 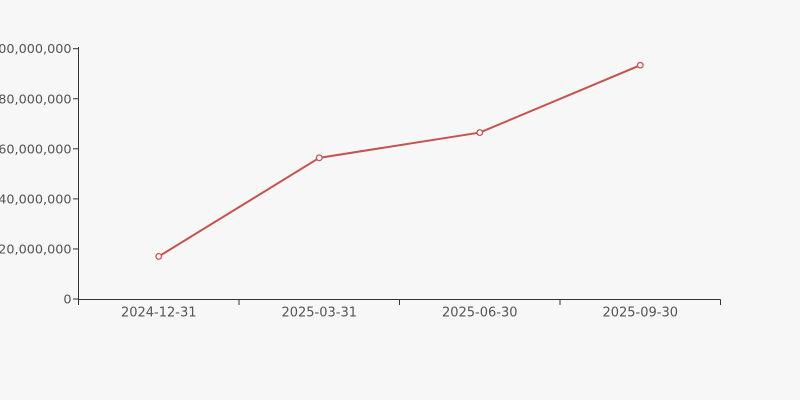 I want to click on y-axis-tick-label: 100,000,000, so click(x=36, y=49).